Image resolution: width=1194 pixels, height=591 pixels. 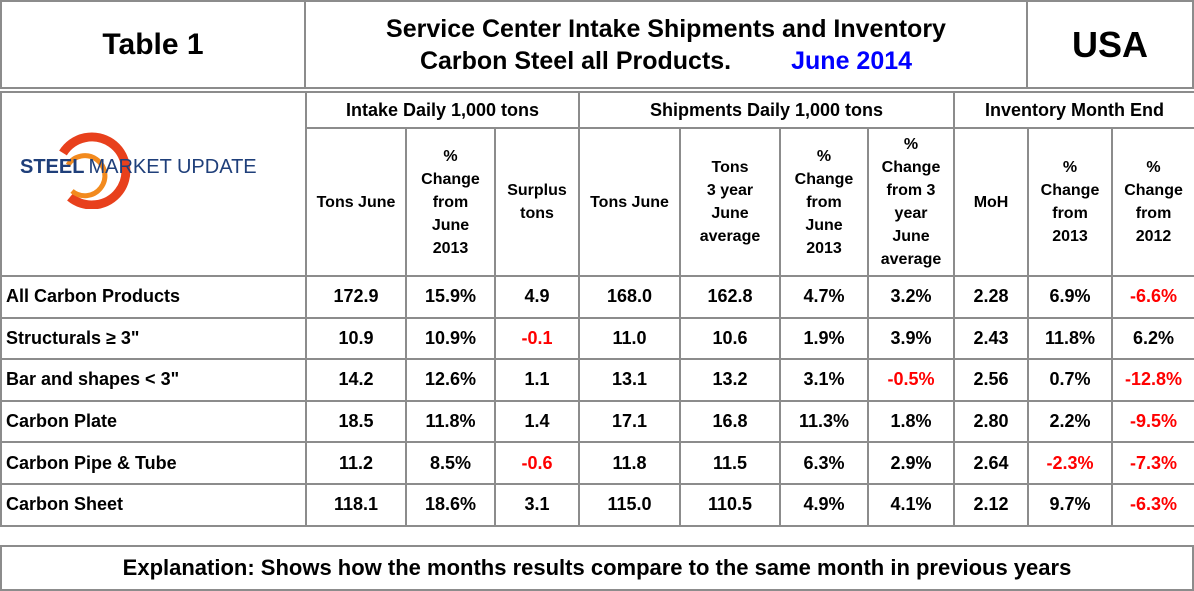 I want to click on cell: 110.5, so click(x=730, y=504).